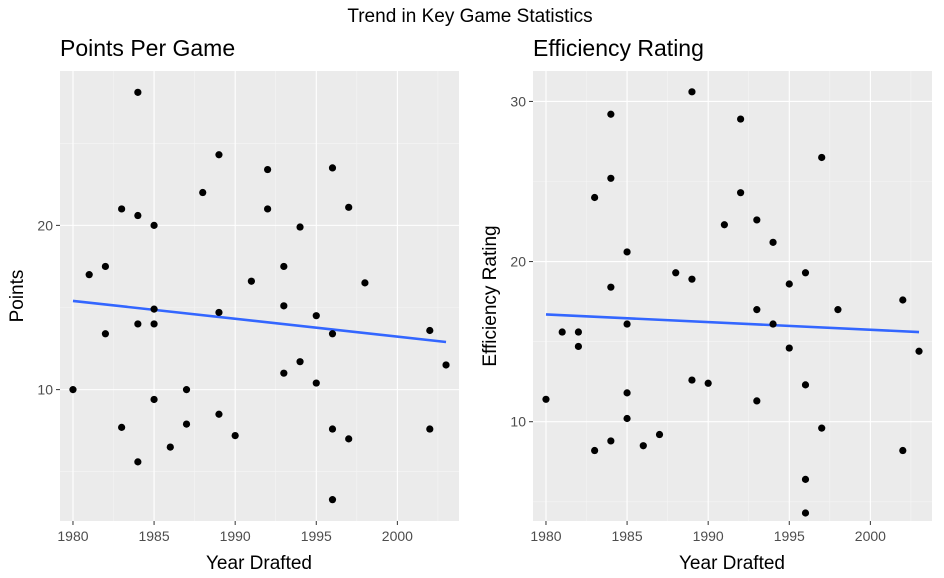 This screenshot has width=944, height=578. I want to click on y-tick-label: 30, so click(518, 101).